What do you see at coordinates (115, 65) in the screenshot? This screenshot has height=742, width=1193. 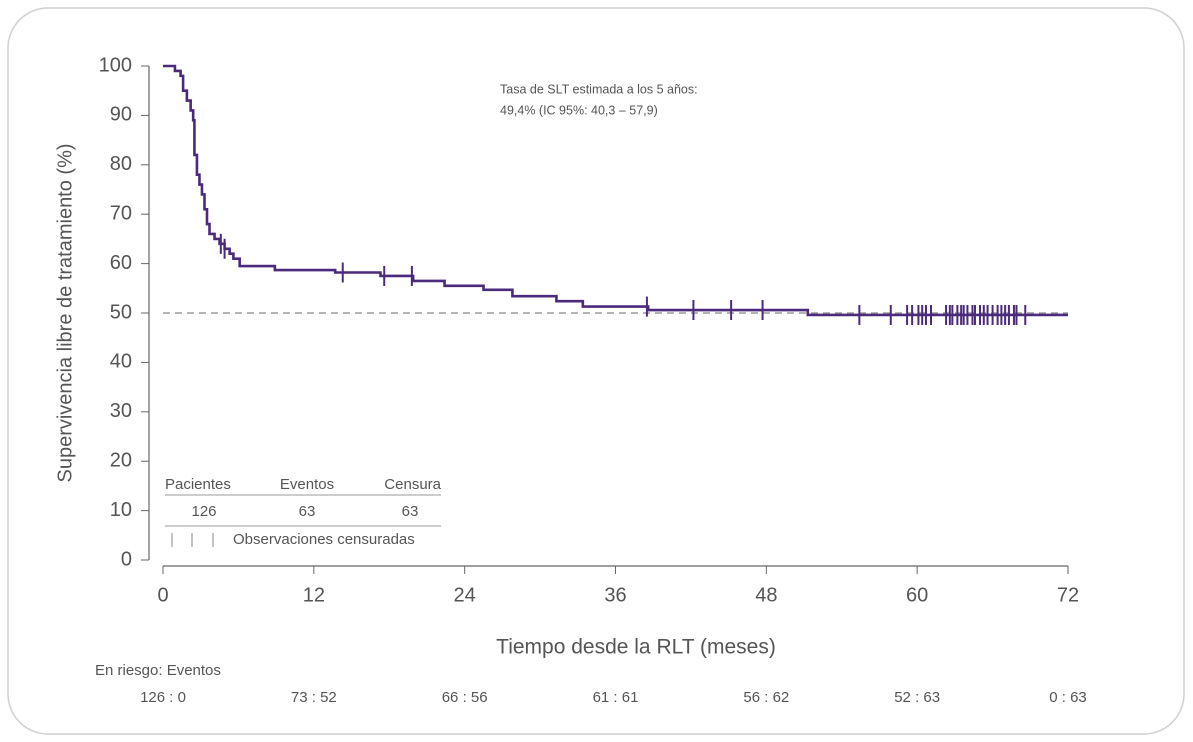 I see `y-tick-label: 100` at bounding box center [115, 65].